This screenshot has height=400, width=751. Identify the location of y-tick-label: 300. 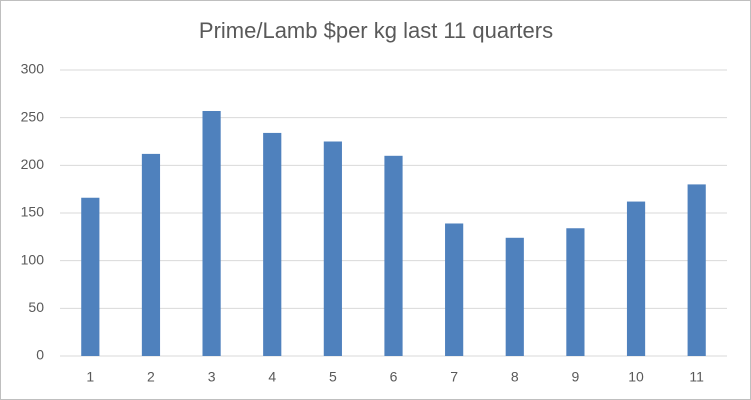
(33, 69).